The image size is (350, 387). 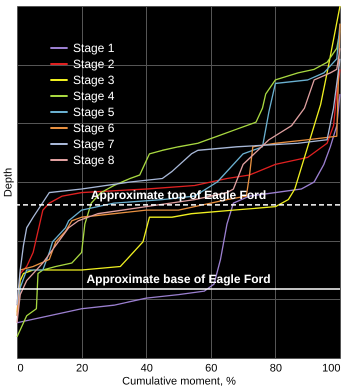 What do you see at coordinates (94, 80) in the screenshot?
I see `legend-label: Stage 3` at bounding box center [94, 80].